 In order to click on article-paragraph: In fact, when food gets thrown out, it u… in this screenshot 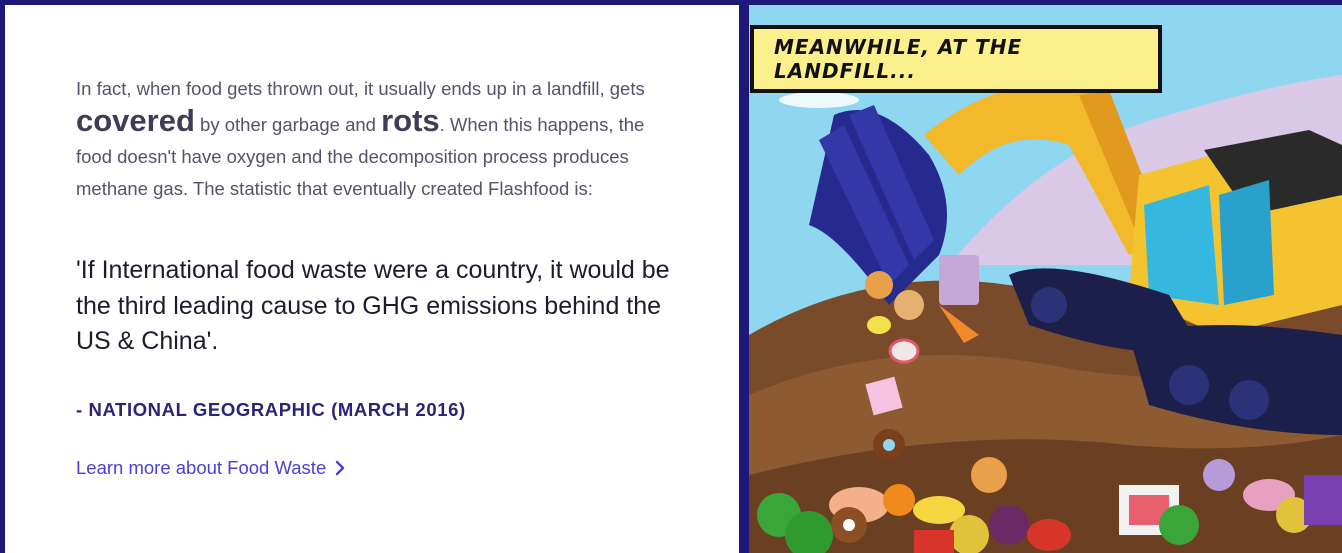, I will do `click(376, 139)`.